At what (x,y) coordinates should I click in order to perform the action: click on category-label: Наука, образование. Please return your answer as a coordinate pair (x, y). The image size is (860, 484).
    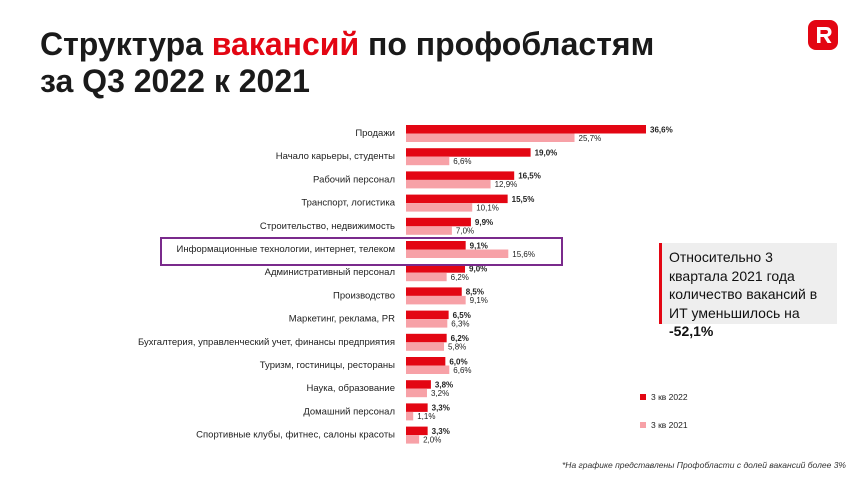
    Looking at the image, I should click on (351, 388).